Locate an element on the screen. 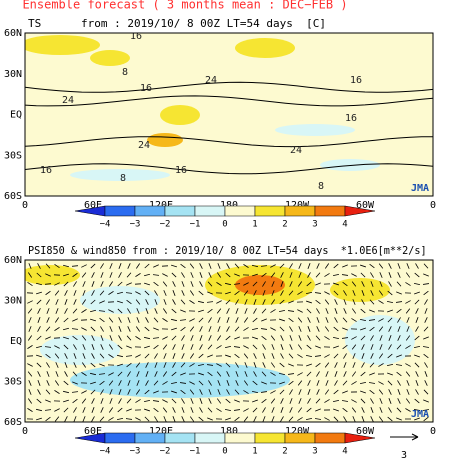  panel-title: TS from : 2019/10/ 8 00Z LT=54 days [C] is located at coordinates (177, 23).